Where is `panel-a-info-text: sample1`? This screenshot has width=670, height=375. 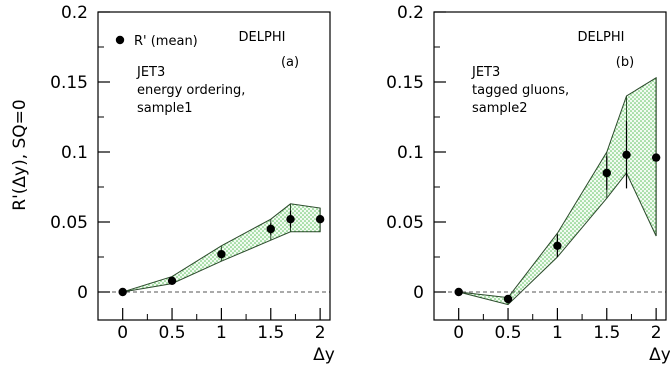
panel-a-info-text: sample1 is located at coordinates (165, 108).